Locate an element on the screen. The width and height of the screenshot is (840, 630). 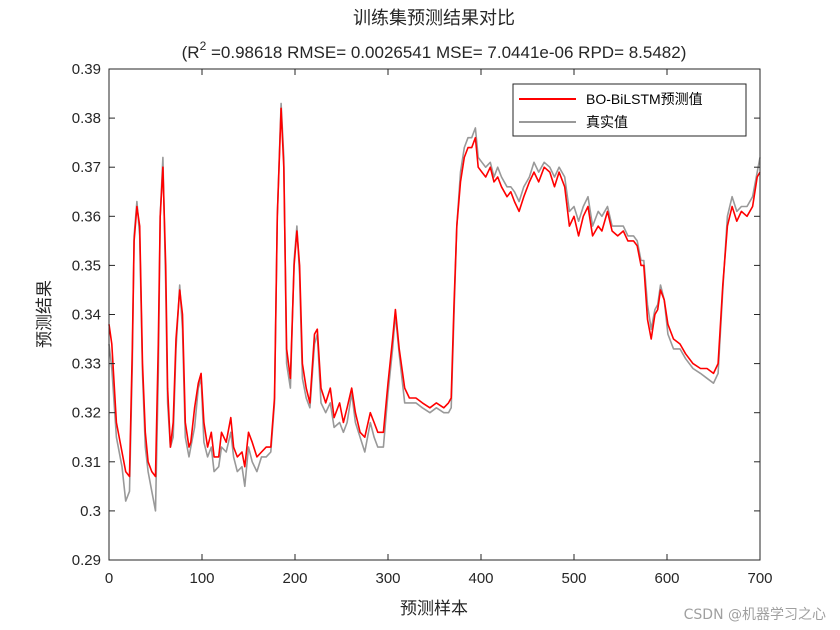
y-tick-label: 0.29 is located at coordinates (86, 560).